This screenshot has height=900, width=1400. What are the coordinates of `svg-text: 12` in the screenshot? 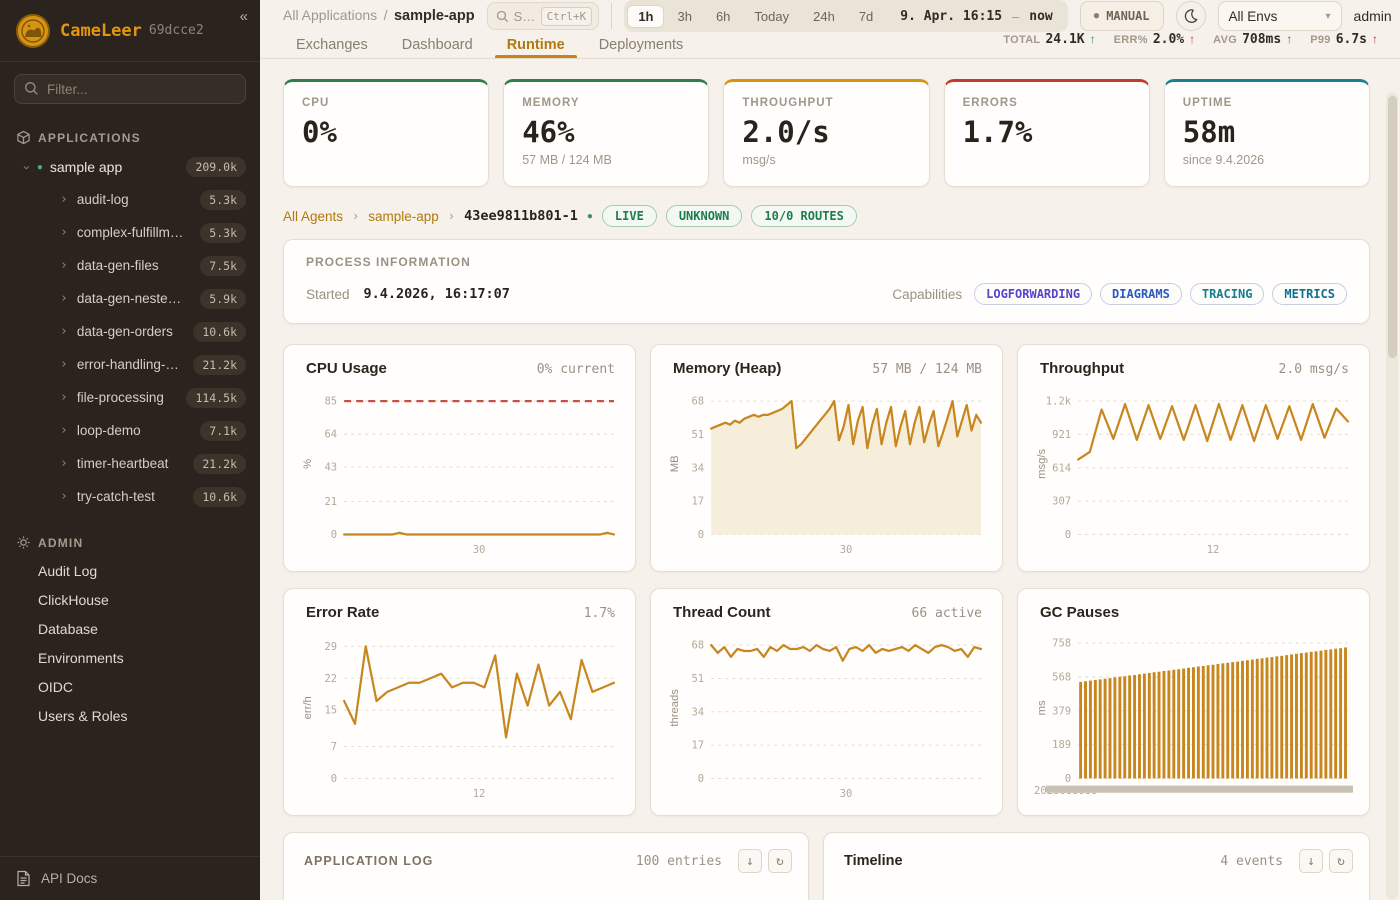 It's located at (479, 793).